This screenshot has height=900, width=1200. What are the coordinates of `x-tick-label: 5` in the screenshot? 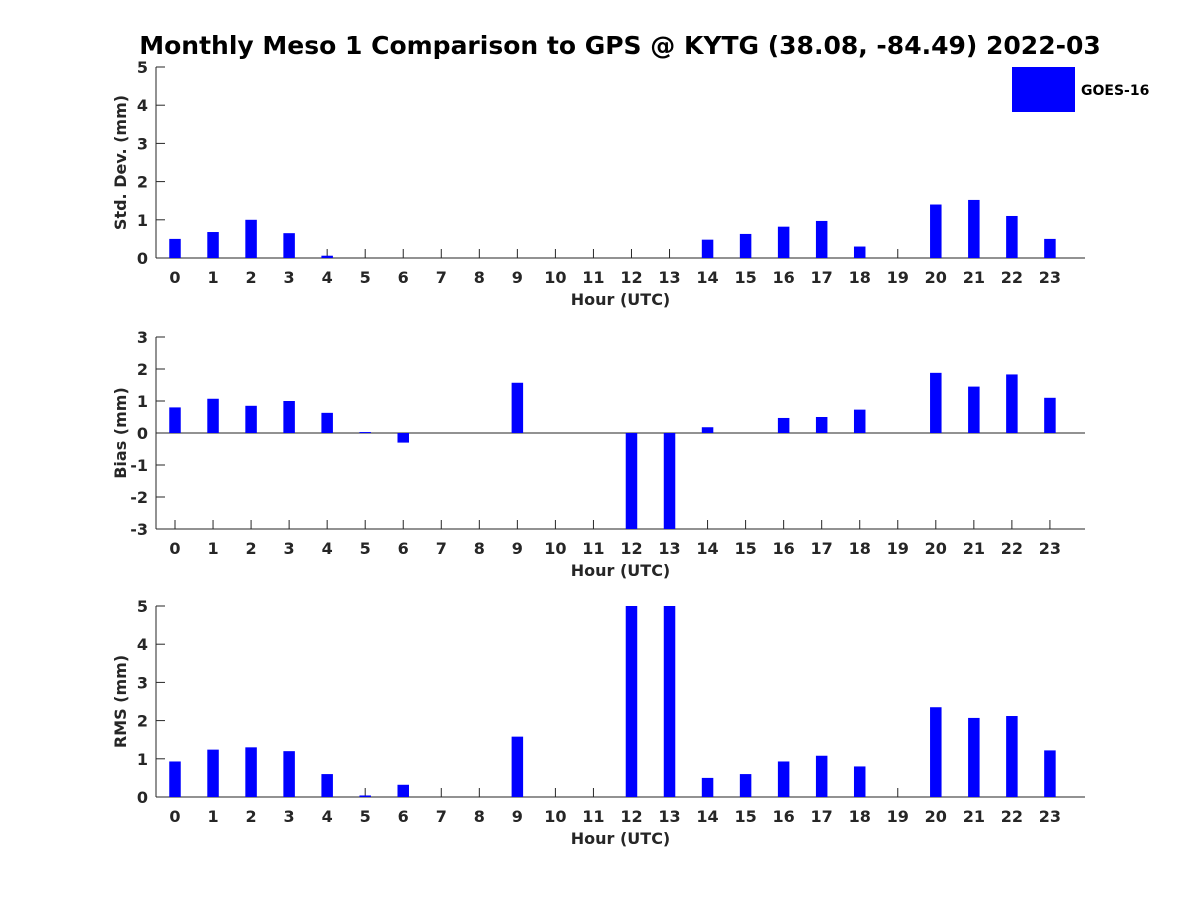 It's located at (365, 548).